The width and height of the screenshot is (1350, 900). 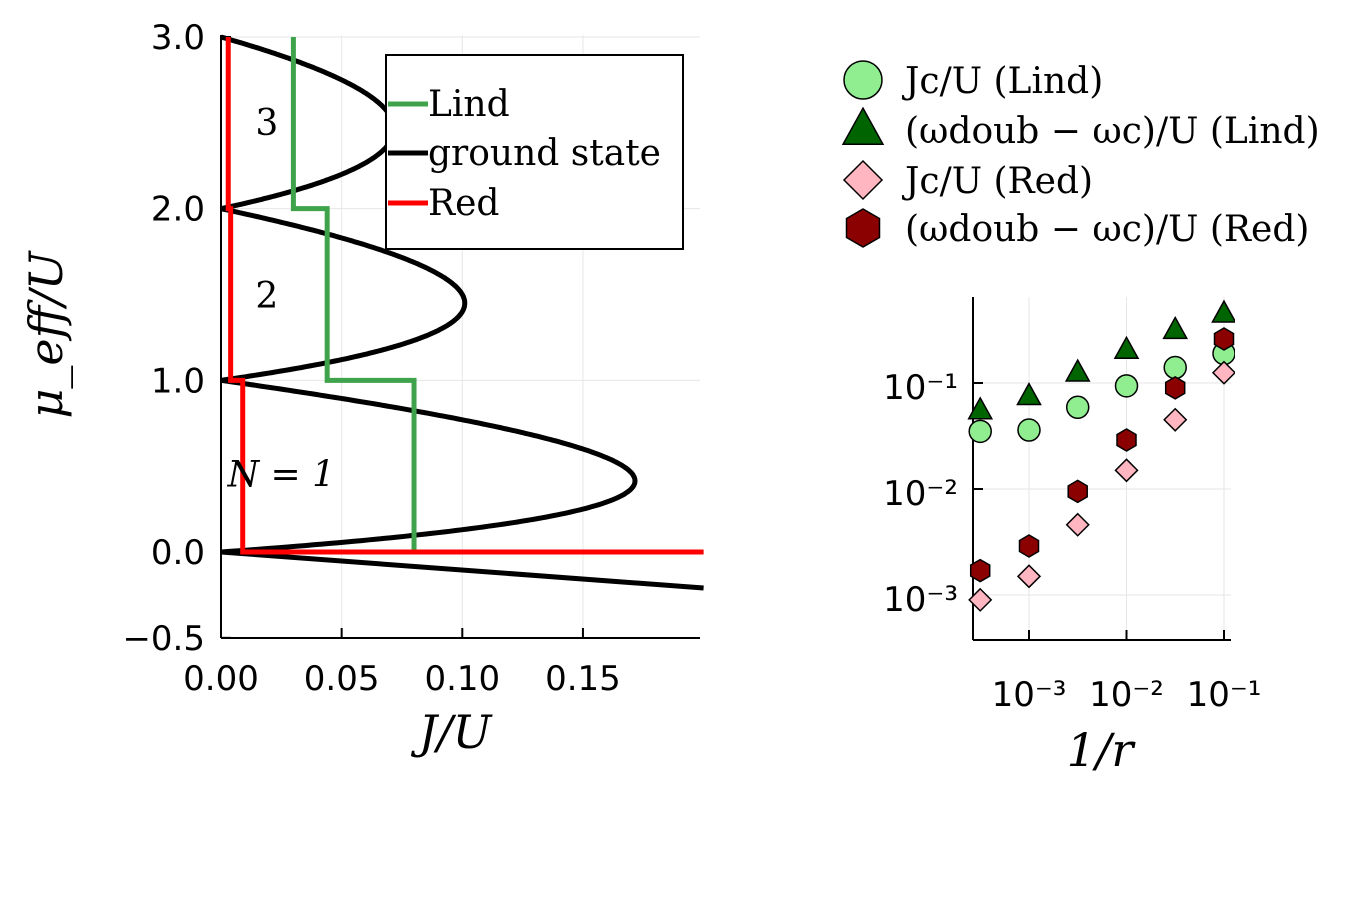 What do you see at coordinates (544, 153) in the screenshot?
I see `legend-label-ground-state: ground state` at bounding box center [544, 153].